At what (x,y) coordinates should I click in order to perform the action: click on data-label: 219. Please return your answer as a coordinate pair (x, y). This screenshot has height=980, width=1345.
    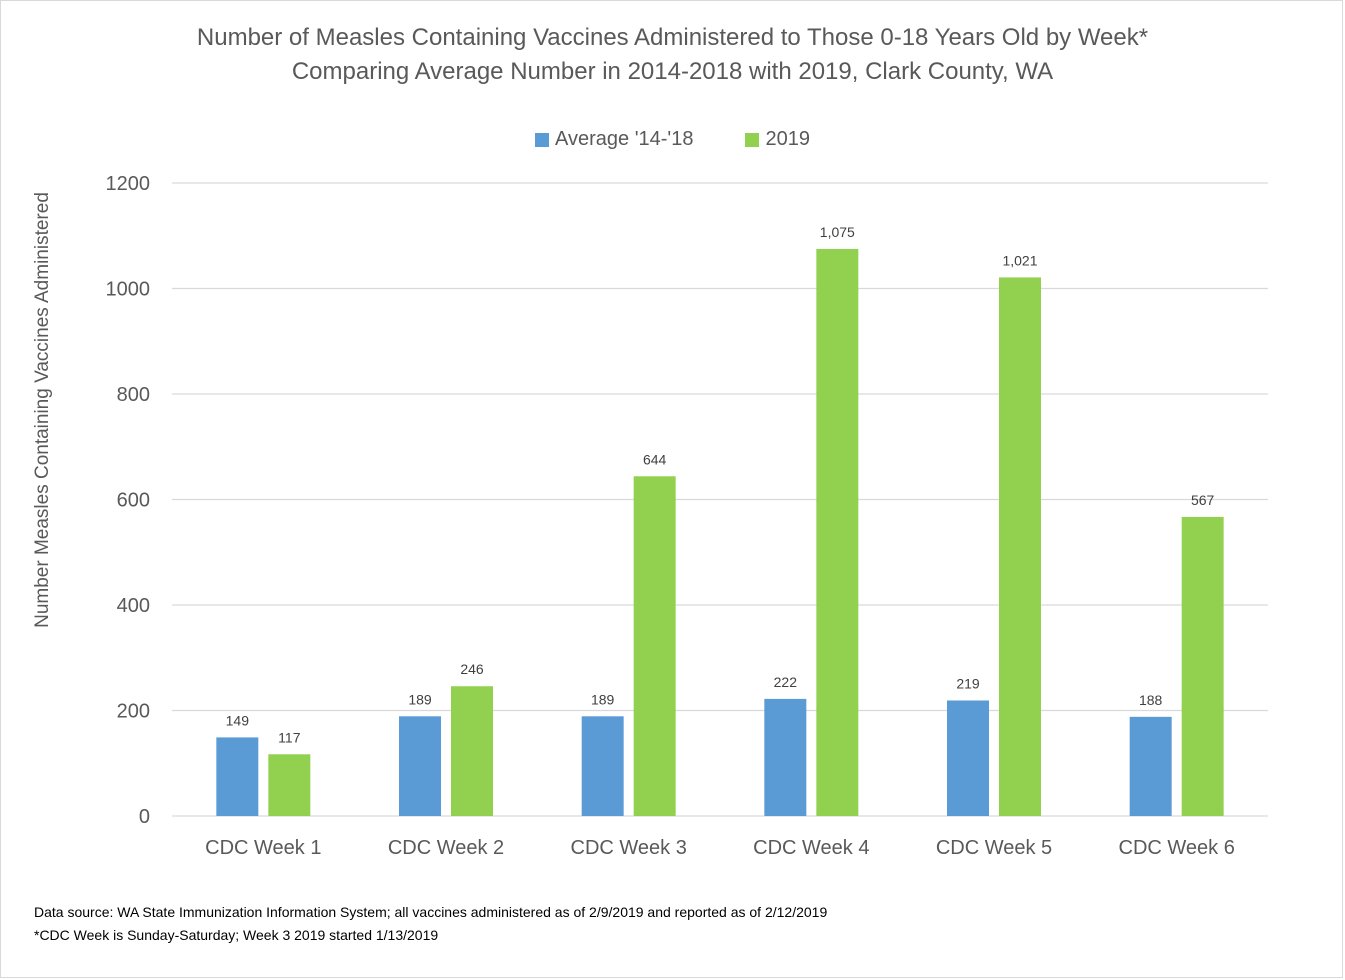
    Looking at the image, I should click on (968, 683).